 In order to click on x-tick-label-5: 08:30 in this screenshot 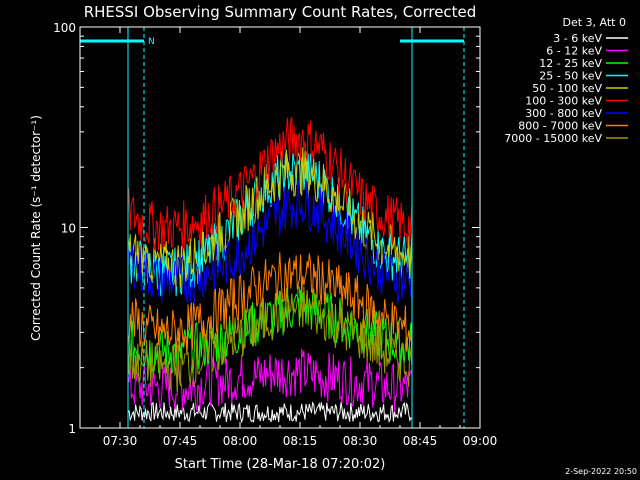, I will do `click(360, 441)`.